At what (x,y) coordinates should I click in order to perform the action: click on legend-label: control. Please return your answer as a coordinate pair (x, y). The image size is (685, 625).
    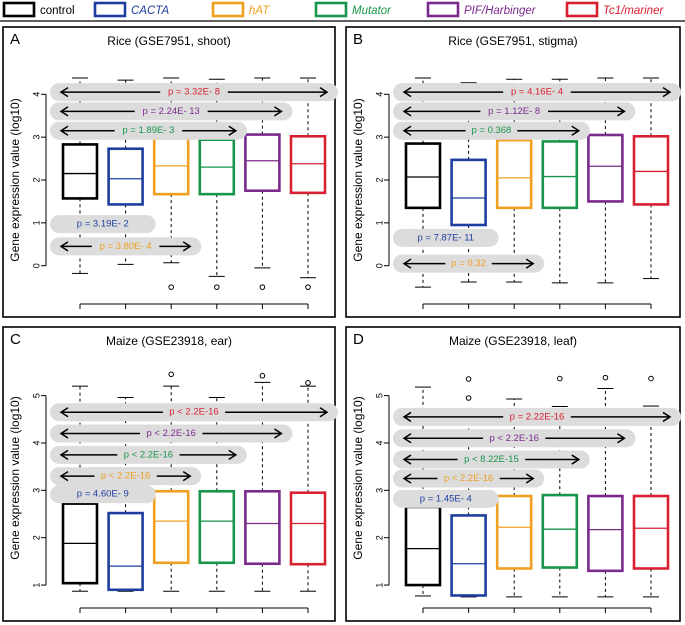
    Looking at the image, I should click on (57, 11).